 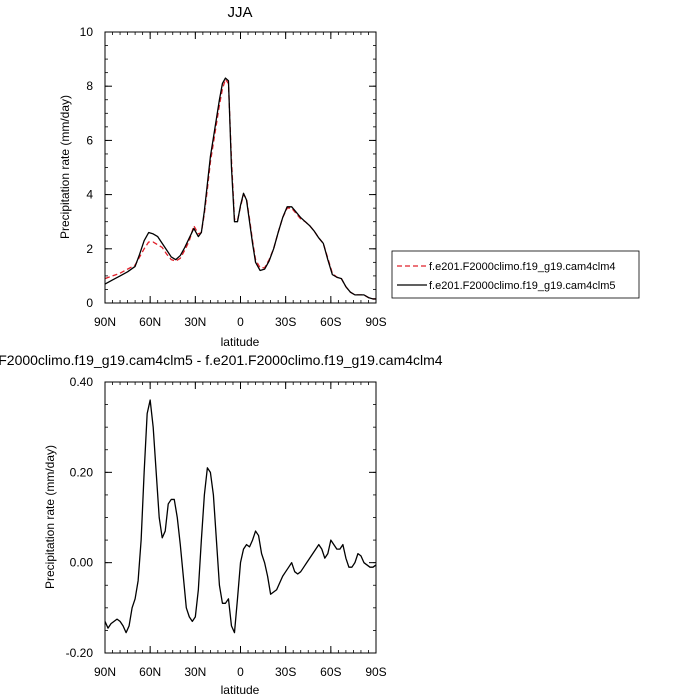 I want to click on bottom-x-tick-label: 0, so click(x=240, y=672).